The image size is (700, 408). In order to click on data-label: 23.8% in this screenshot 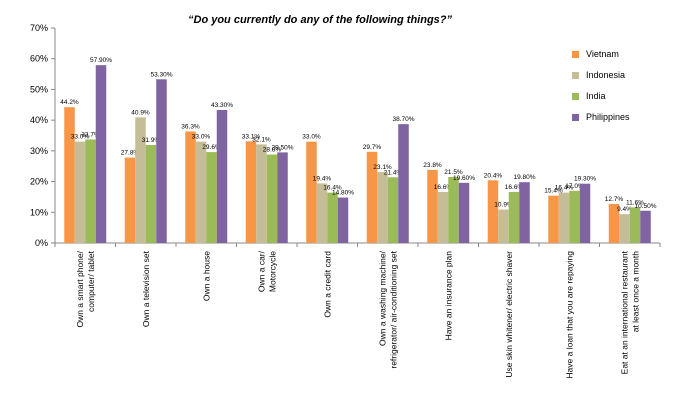, I will do `click(432, 165)`.